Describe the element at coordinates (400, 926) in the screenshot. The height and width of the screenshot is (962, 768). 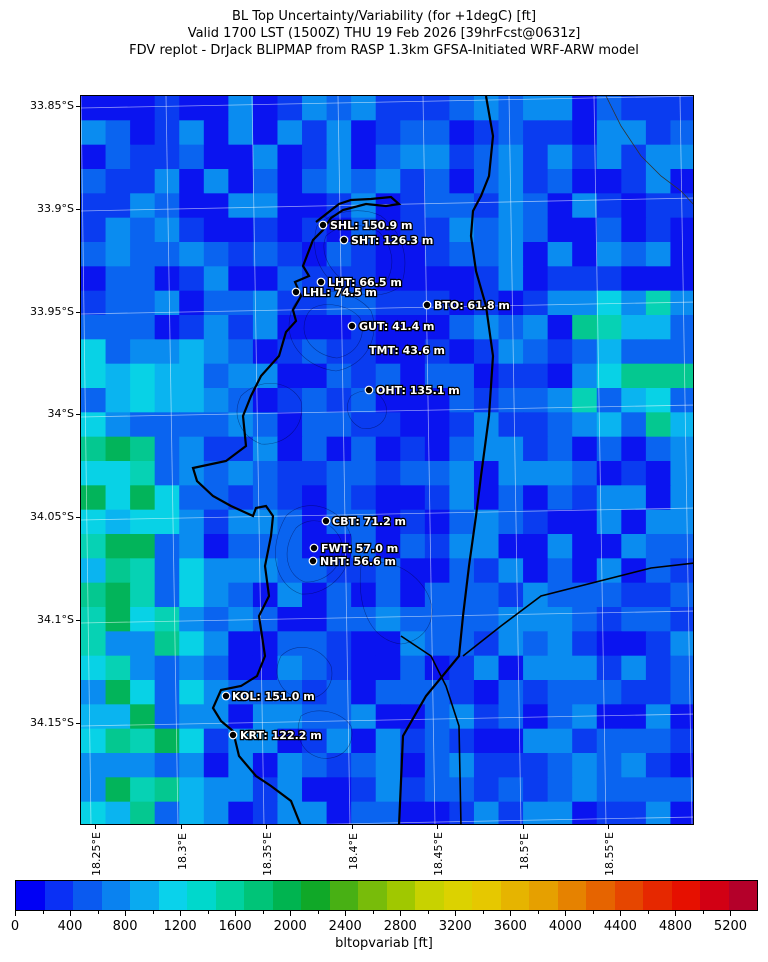
I see `colorbar-tick-label: 2800` at that location.